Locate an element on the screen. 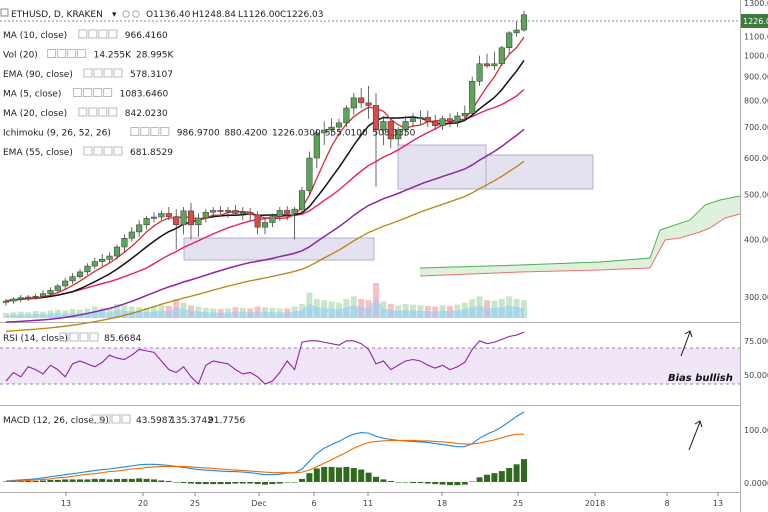 This screenshot has height=512, width=768. symbol-settings-icons is located at coordinates (131, 14).